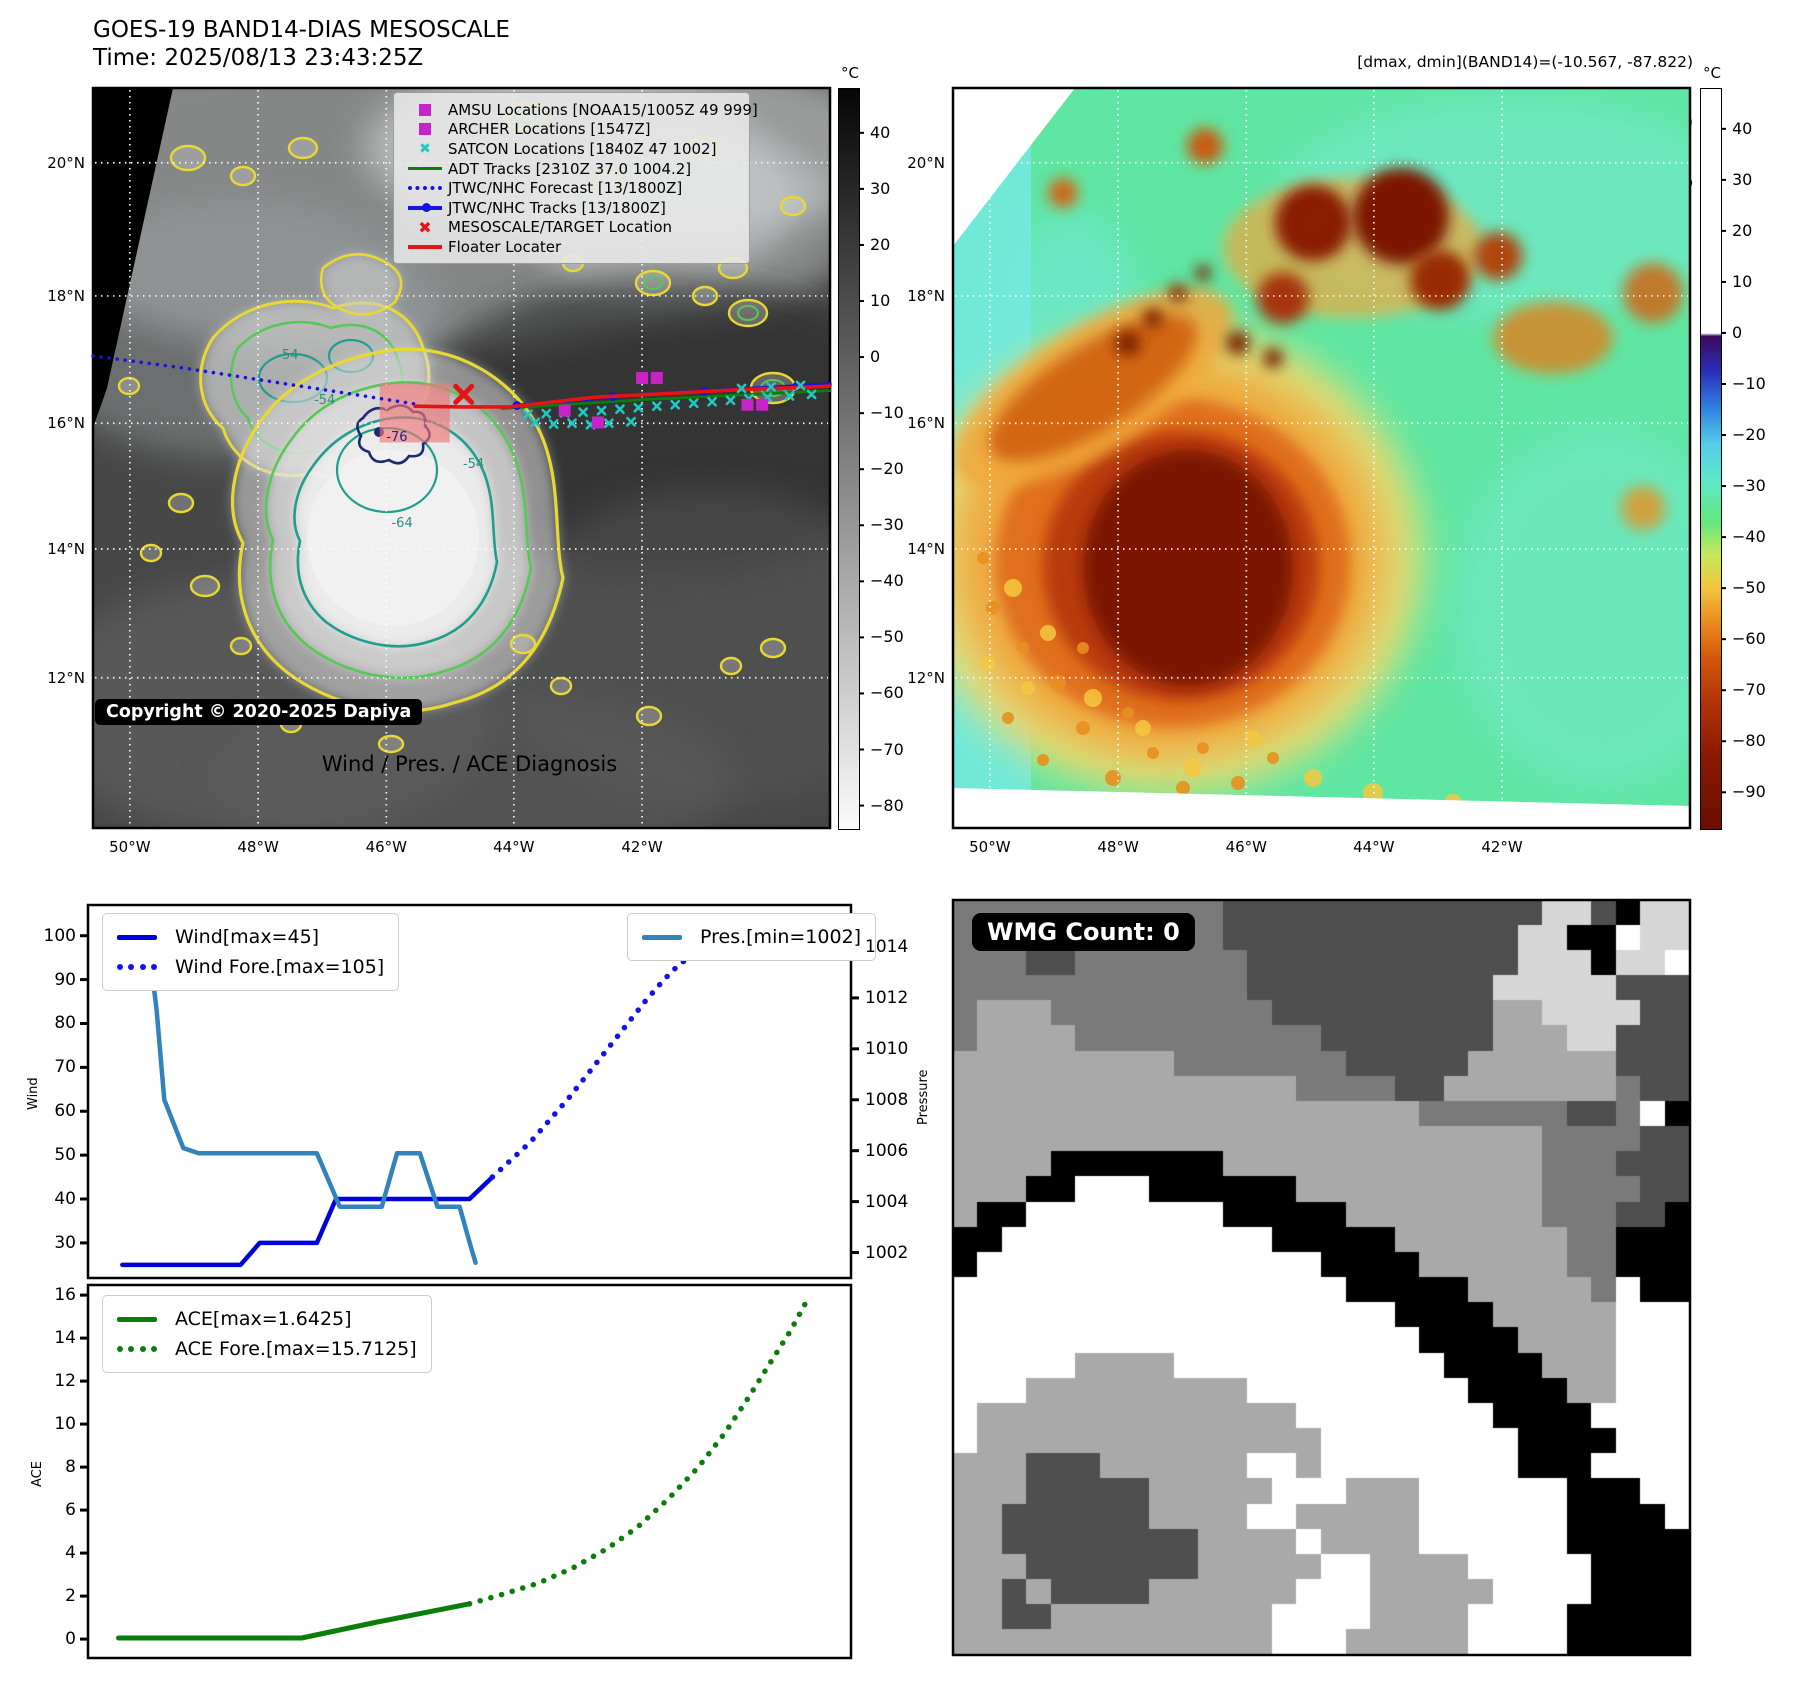 This screenshot has width=1797, height=1690. I want to click on awv-colorbar-tick-label: −50, so click(1749, 588).